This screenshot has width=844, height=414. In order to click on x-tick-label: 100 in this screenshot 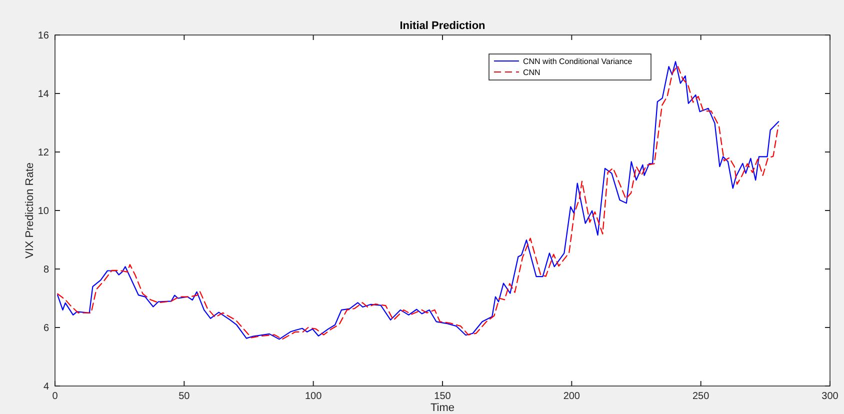, I will do `click(313, 396)`.